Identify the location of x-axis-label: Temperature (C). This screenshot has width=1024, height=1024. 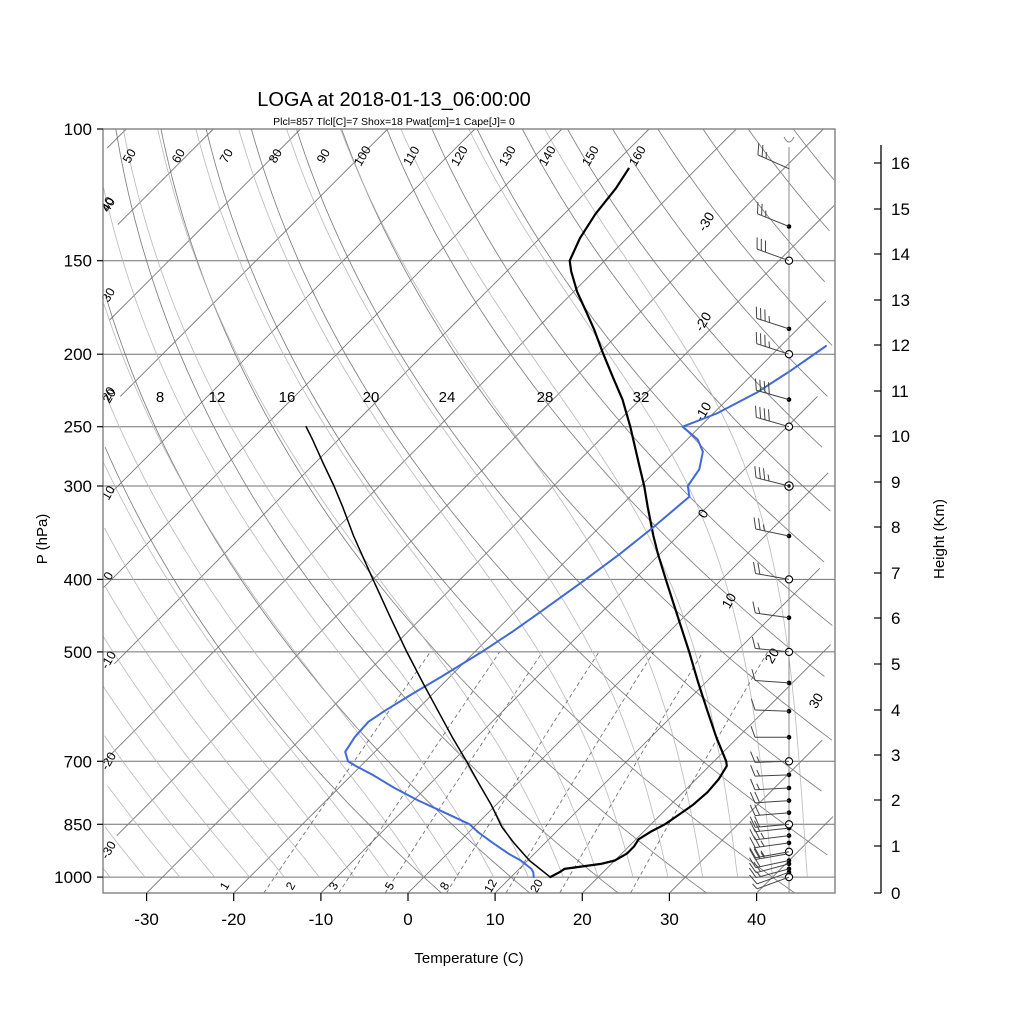
(468, 958).